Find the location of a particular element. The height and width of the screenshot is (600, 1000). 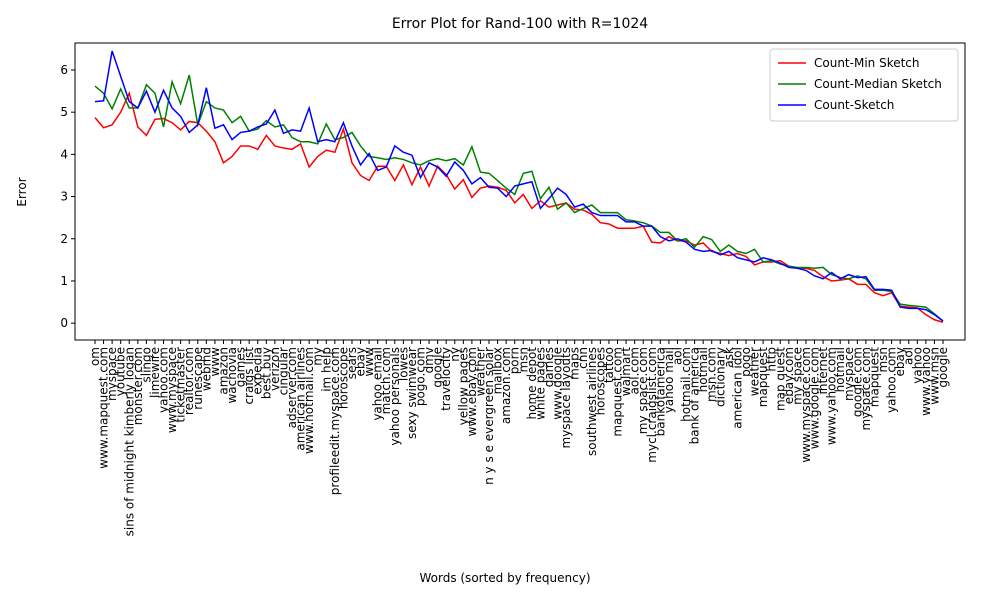

x-tick-label: dictionary is located at coordinates (720, 377).